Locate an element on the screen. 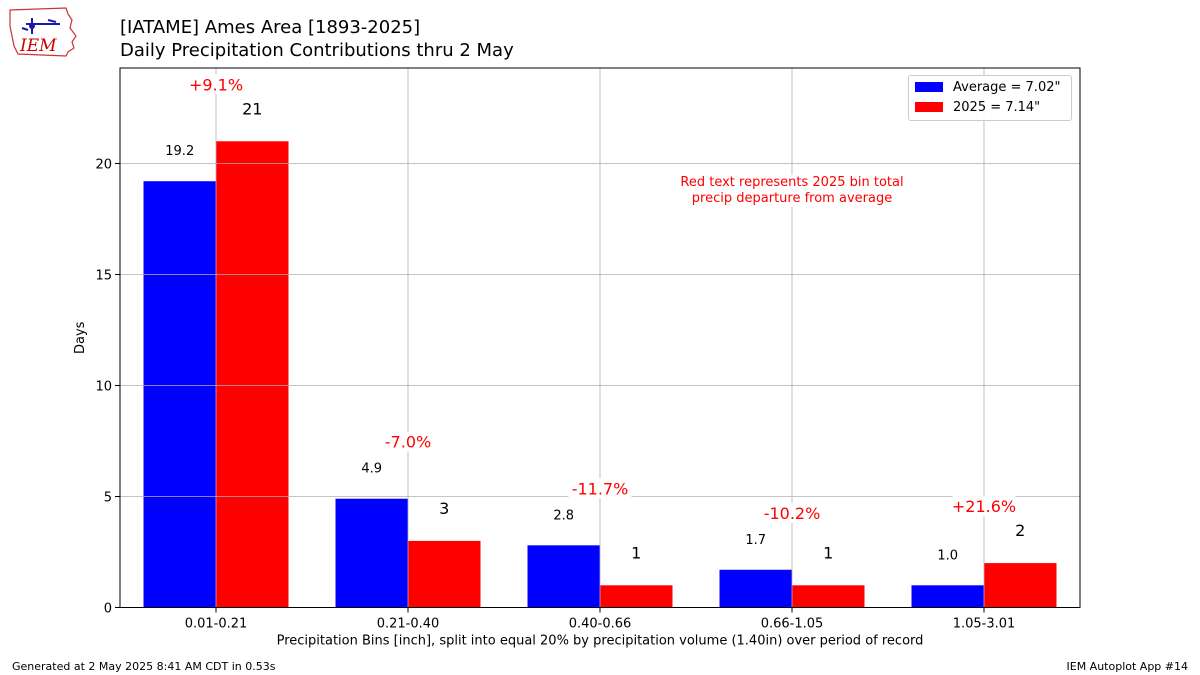 This screenshot has height=675, width=1200. y-axis-label: Days is located at coordinates (80, 337).